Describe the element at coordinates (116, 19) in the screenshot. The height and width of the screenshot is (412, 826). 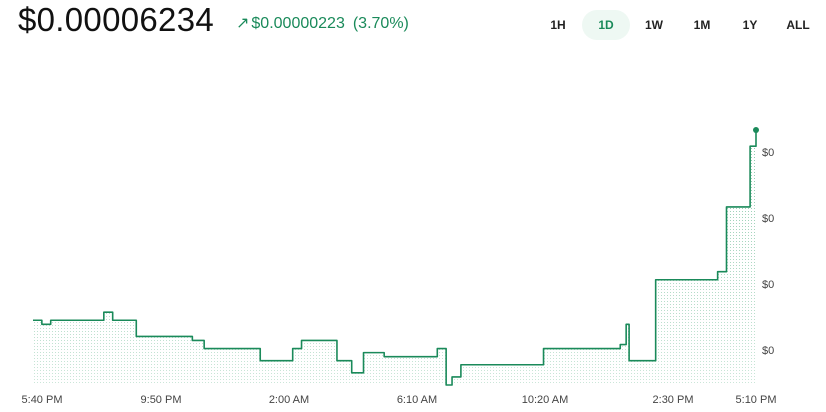
I see `current-price: $0.00006234` at that location.